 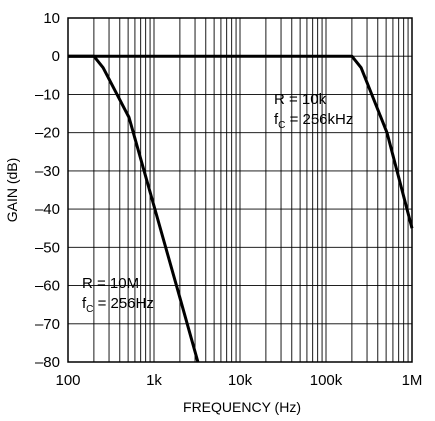 What do you see at coordinates (242, 407) in the screenshot?
I see `x-axis-title: FREQUENCY (Hz)` at bounding box center [242, 407].